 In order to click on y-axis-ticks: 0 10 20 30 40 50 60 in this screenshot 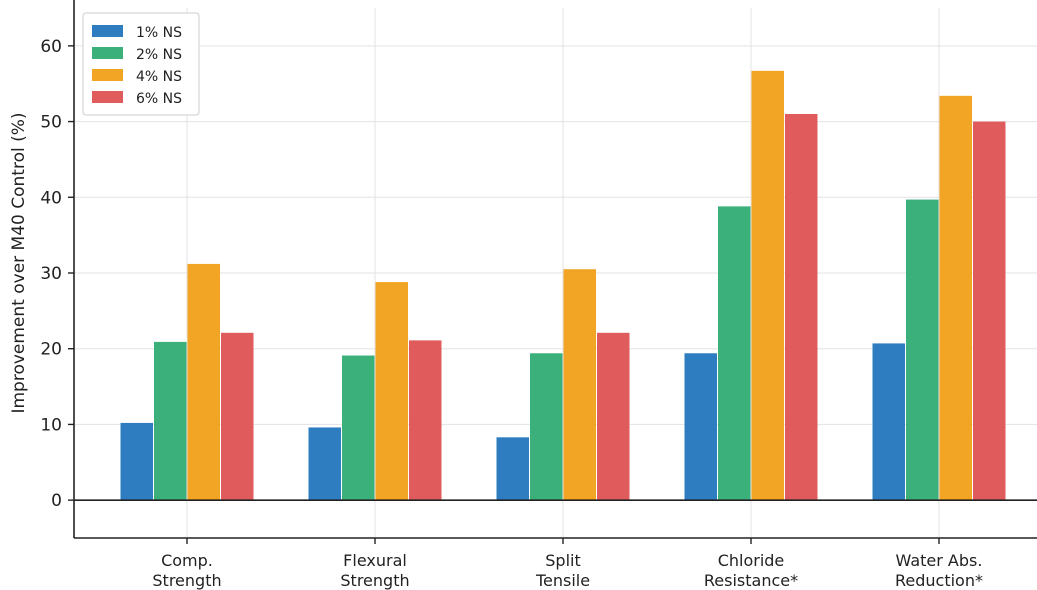, I will do `click(57, 274)`.